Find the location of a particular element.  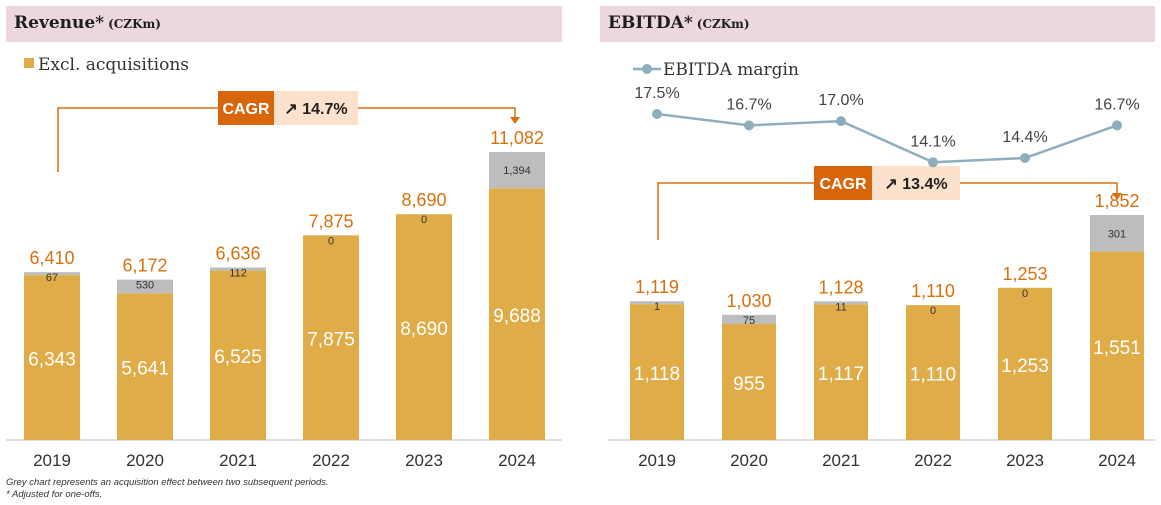

ebitda-base-label-2024: 1,551 is located at coordinates (1117, 348).